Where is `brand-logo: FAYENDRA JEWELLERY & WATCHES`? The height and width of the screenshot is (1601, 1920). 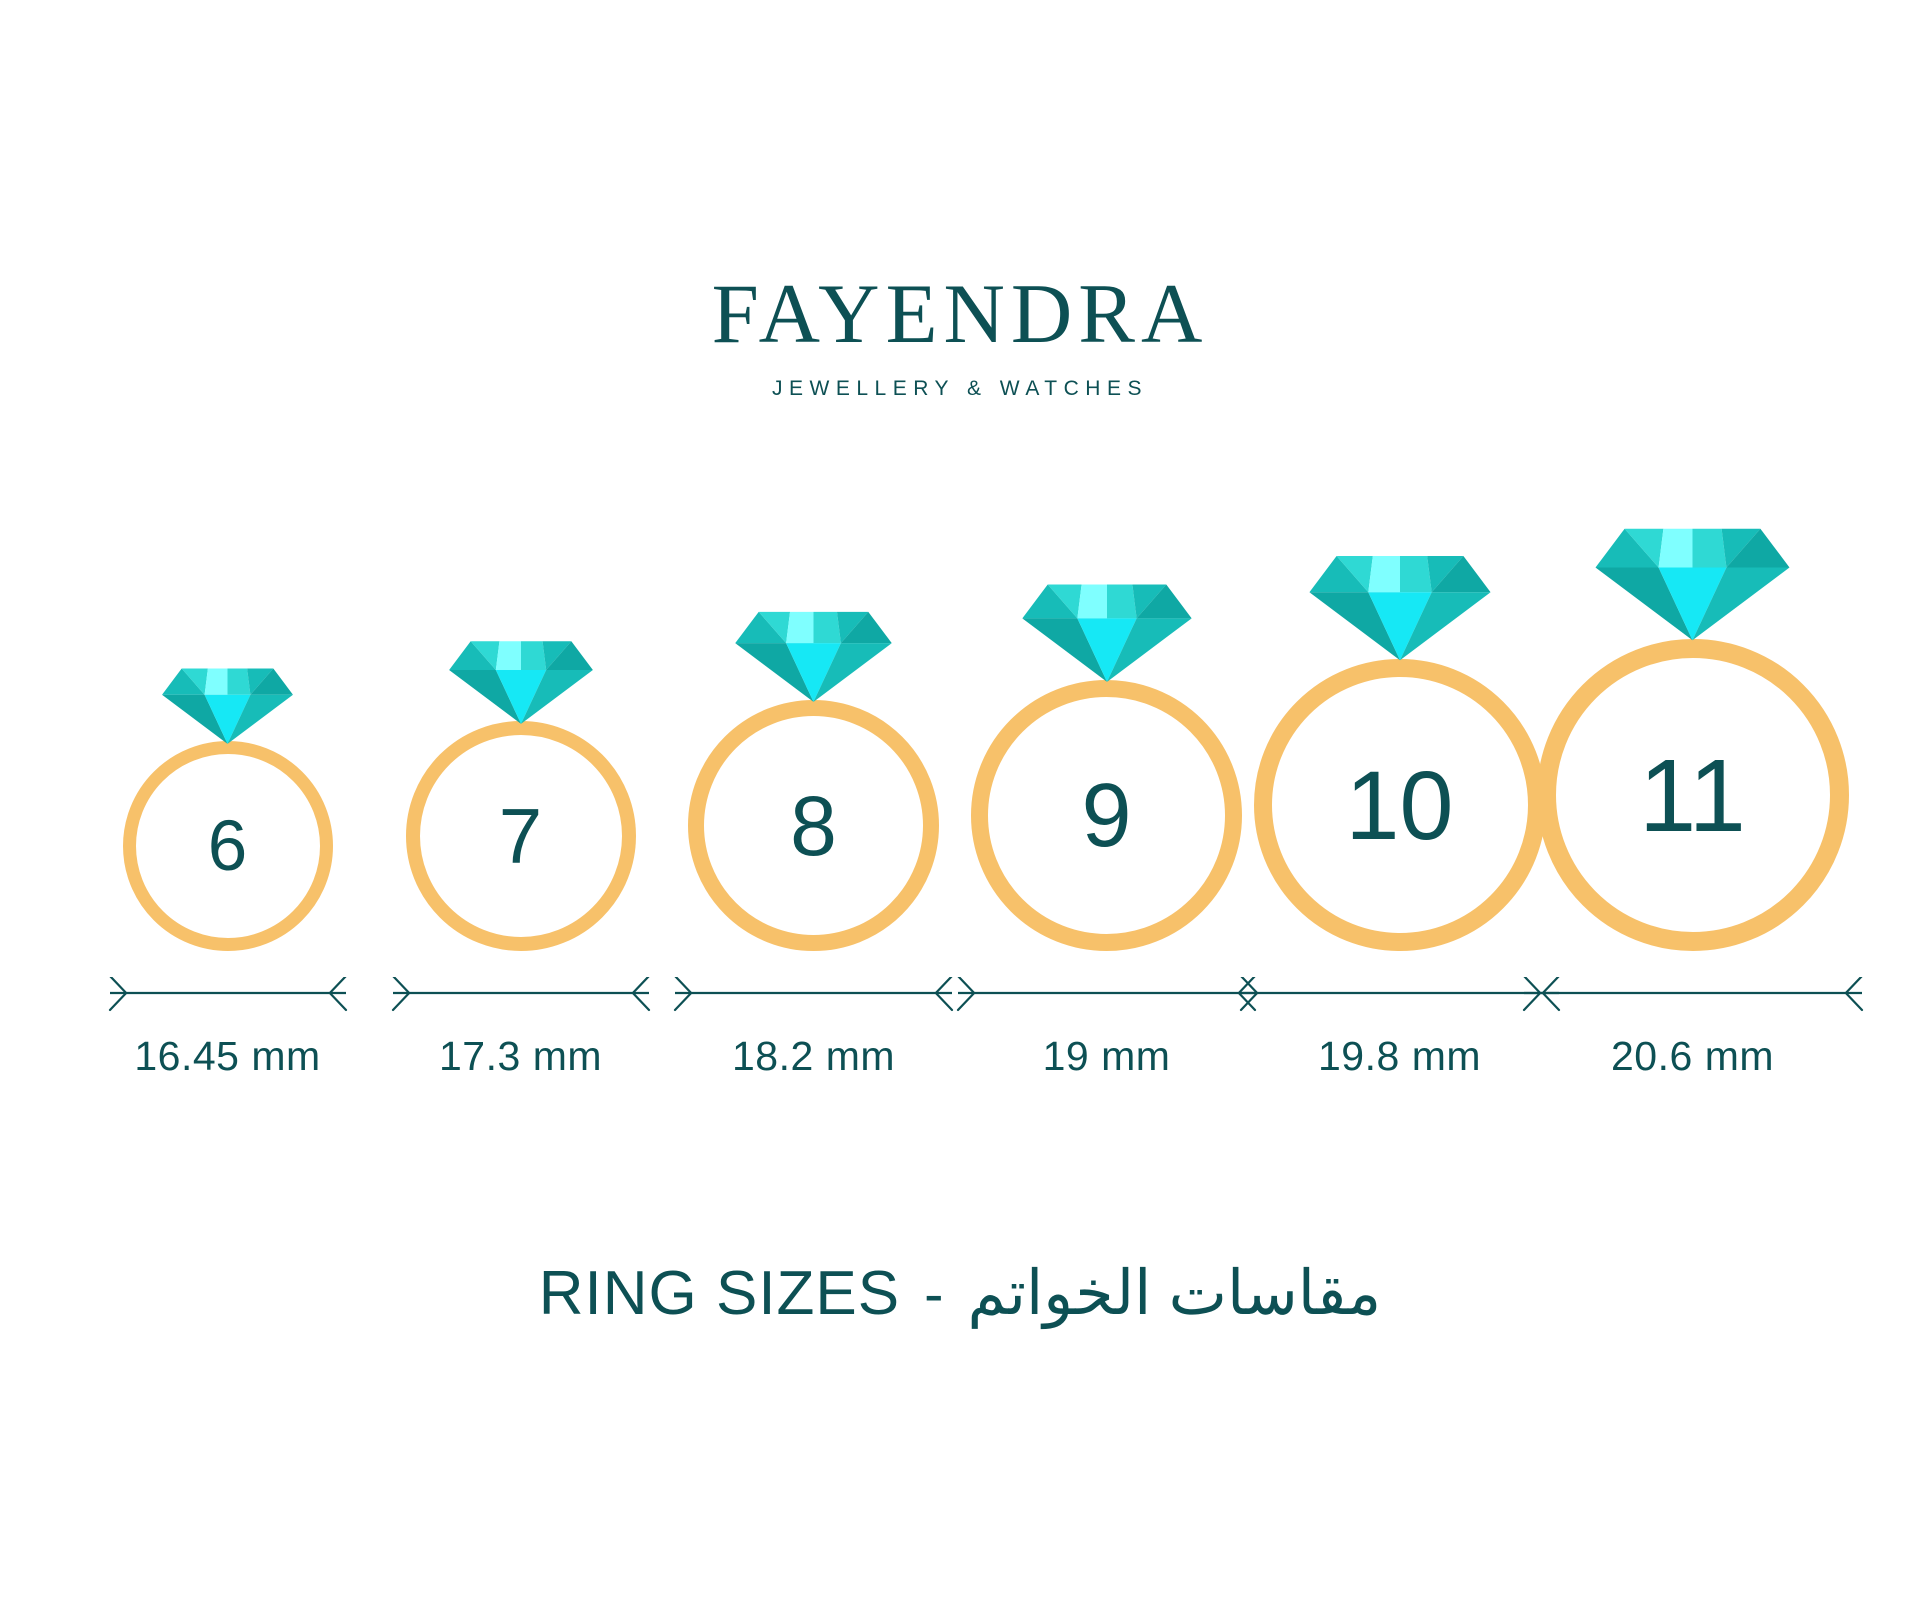 brand-logo: FAYENDRA JEWELLERY & WATCHES is located at coordinates (960, 336).